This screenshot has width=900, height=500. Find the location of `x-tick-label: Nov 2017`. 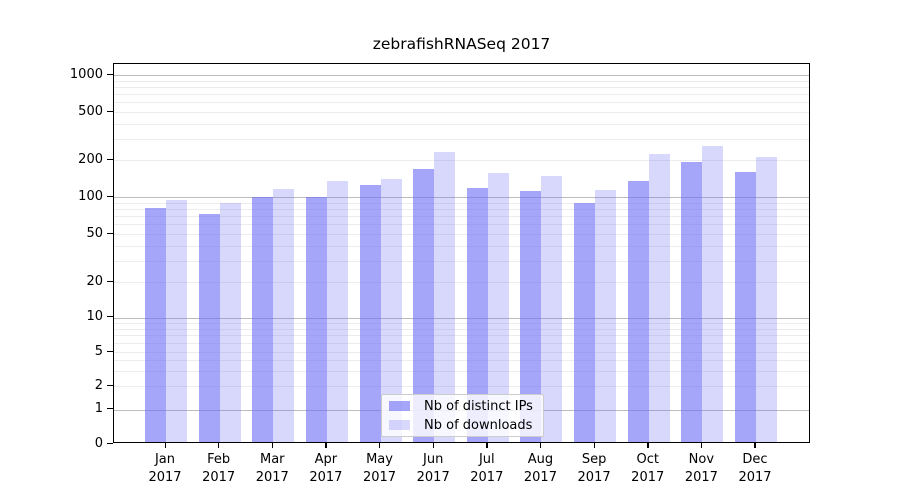

x-tick-label: Nov 2017 is located at coordinates (701, 468).